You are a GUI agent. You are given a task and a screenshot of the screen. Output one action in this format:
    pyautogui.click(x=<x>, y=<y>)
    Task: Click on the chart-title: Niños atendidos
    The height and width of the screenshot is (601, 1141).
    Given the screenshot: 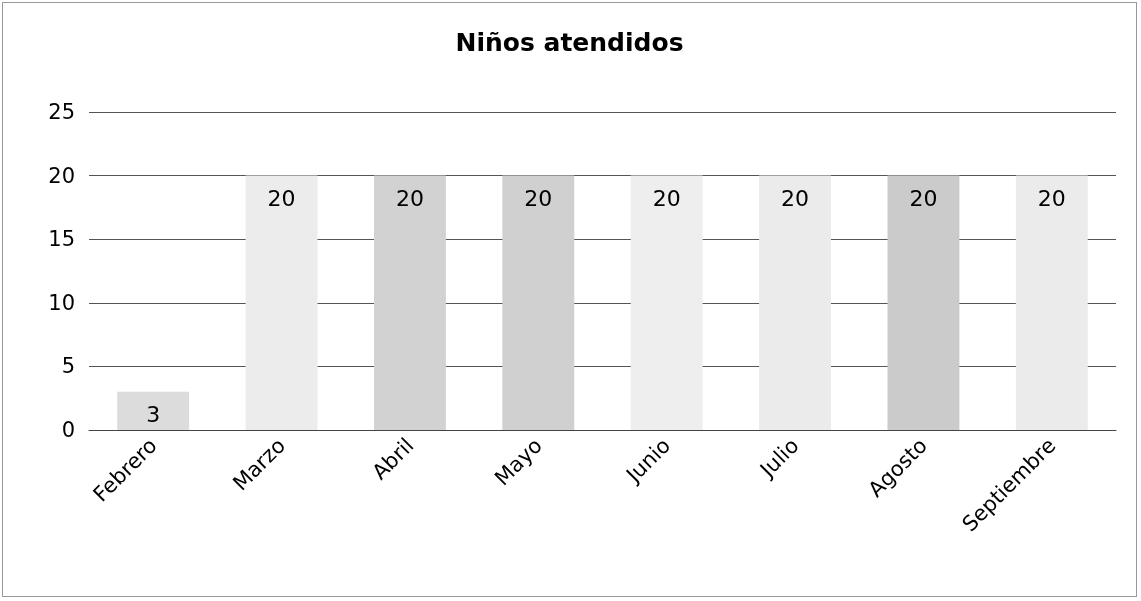 What is the action you would take?
    pyautogui.click(x=569, y=42)
    